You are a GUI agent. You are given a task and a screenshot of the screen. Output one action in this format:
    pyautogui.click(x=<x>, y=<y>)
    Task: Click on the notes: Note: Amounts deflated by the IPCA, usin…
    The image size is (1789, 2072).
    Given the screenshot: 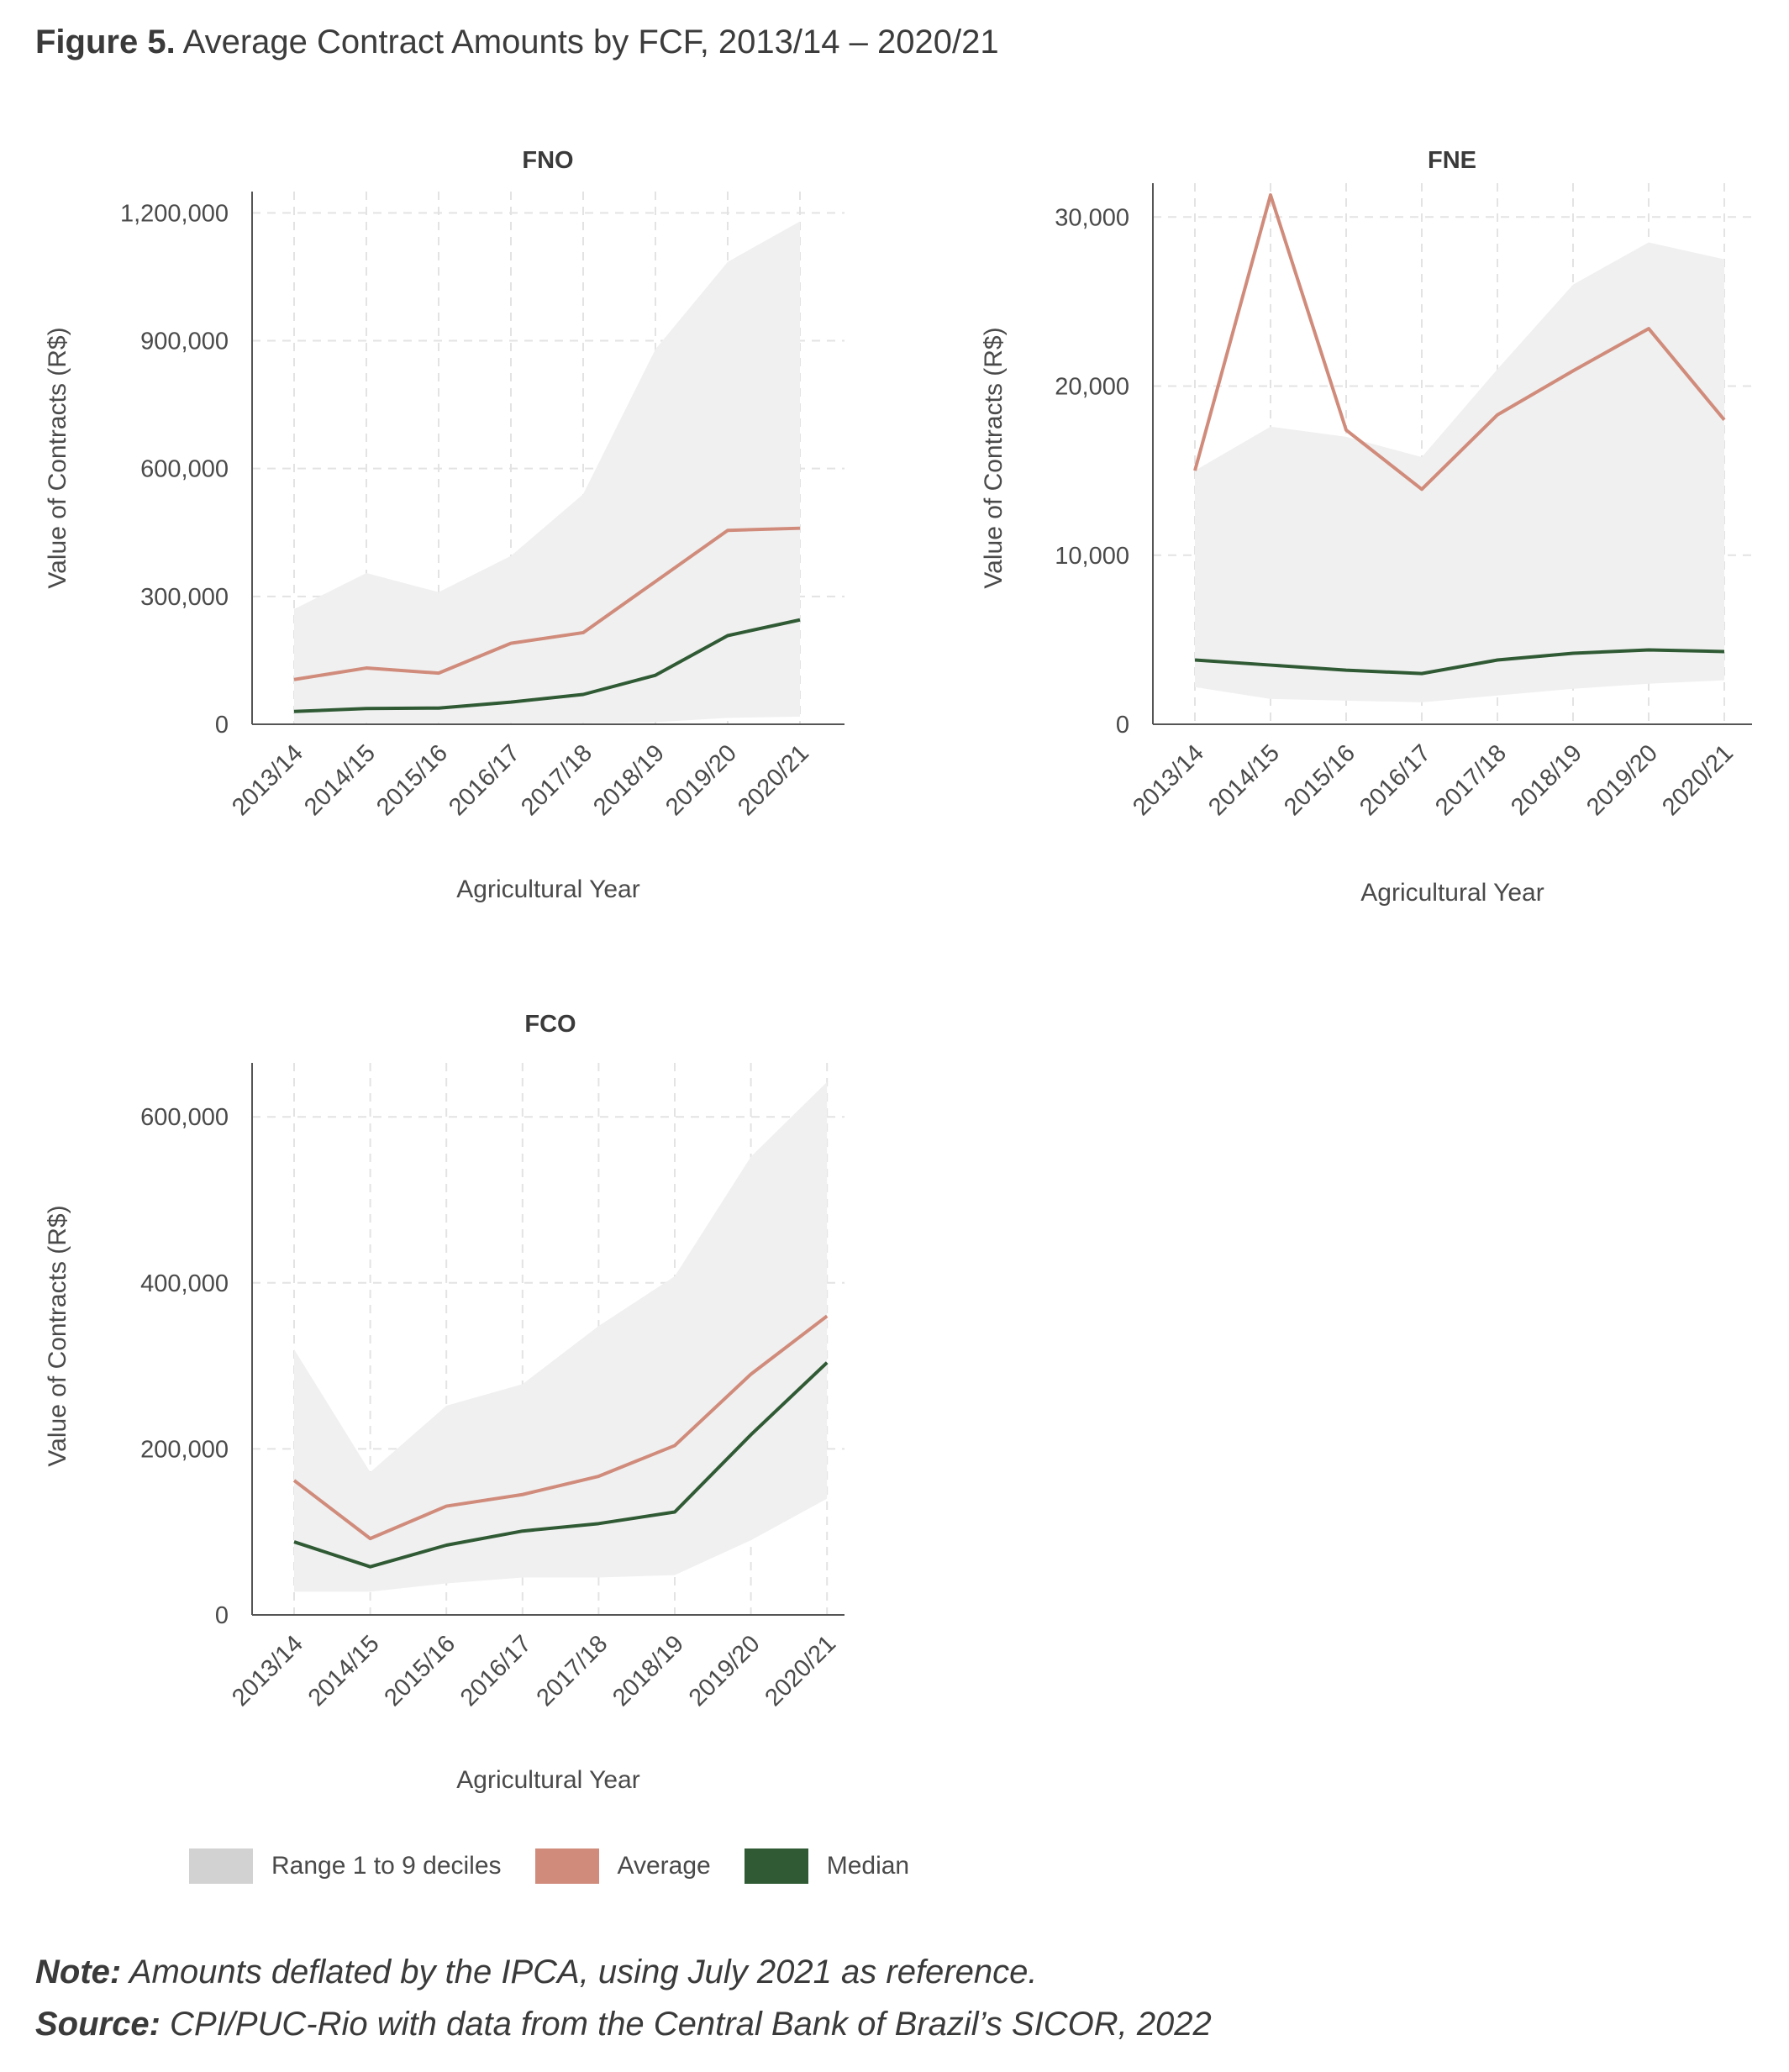 What is the action you would take?
    pyautogui.click(x=623, y=1998)
    